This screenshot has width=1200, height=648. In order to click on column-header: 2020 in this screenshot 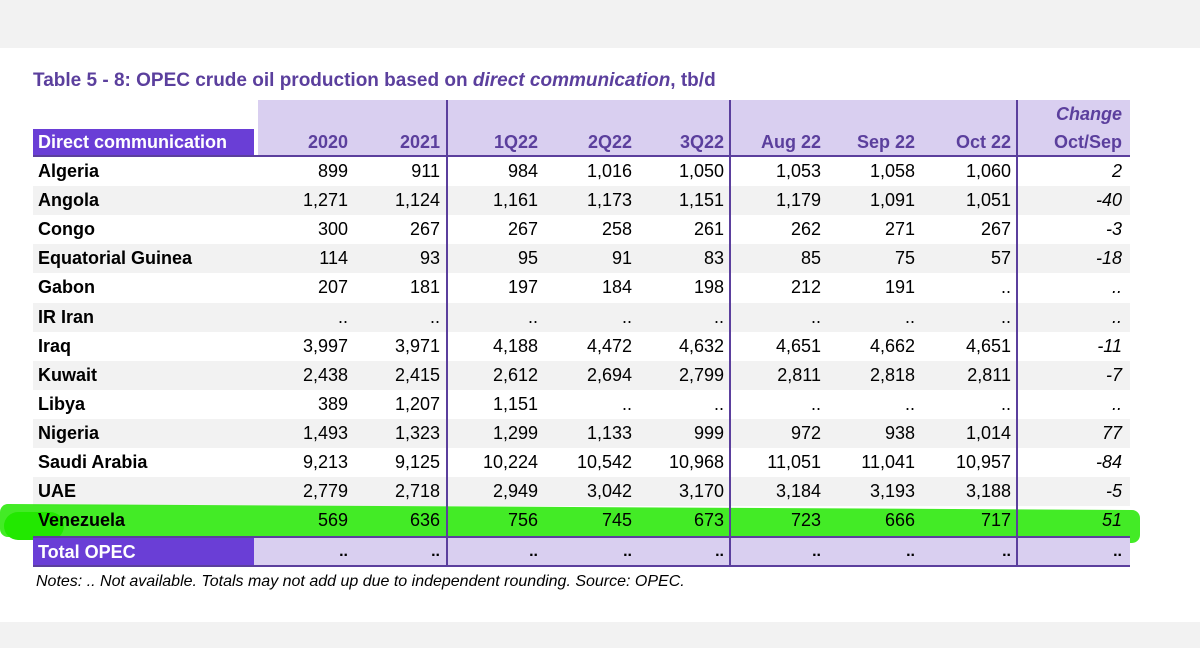, I will do `click(327, 142)`.